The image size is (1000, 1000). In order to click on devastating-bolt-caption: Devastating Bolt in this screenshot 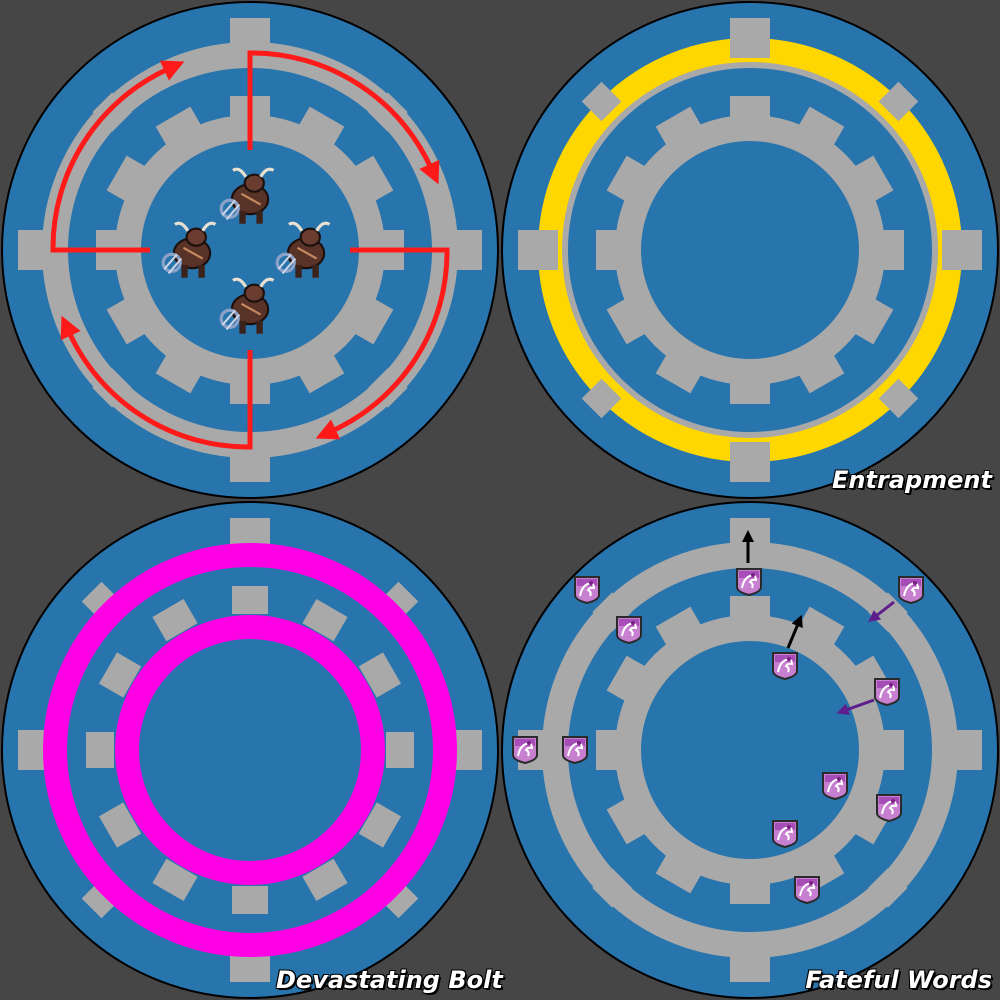, I will do `click(389, 980)`.